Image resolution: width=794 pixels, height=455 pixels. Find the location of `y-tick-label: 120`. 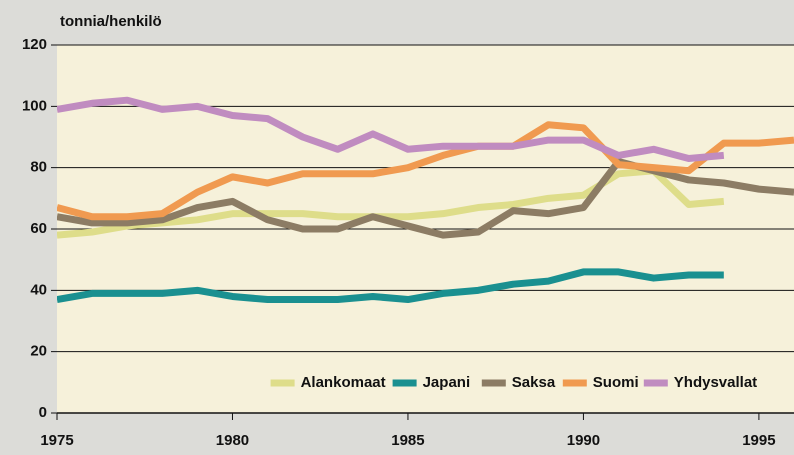

y-tick-label: 120 is located at coordinates (34, 44).